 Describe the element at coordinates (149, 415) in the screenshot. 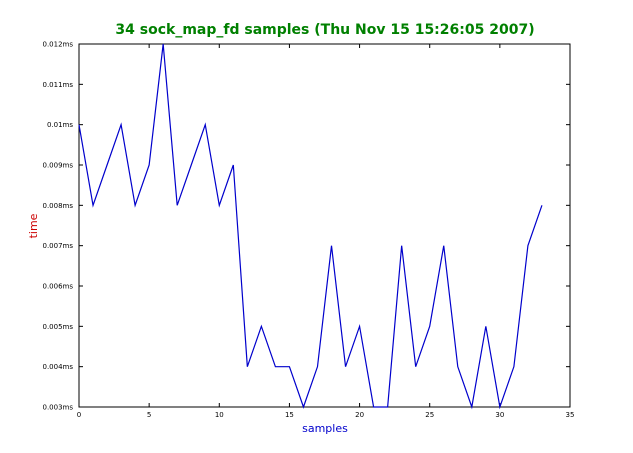

I see `x-tick-label: 5` at that location.